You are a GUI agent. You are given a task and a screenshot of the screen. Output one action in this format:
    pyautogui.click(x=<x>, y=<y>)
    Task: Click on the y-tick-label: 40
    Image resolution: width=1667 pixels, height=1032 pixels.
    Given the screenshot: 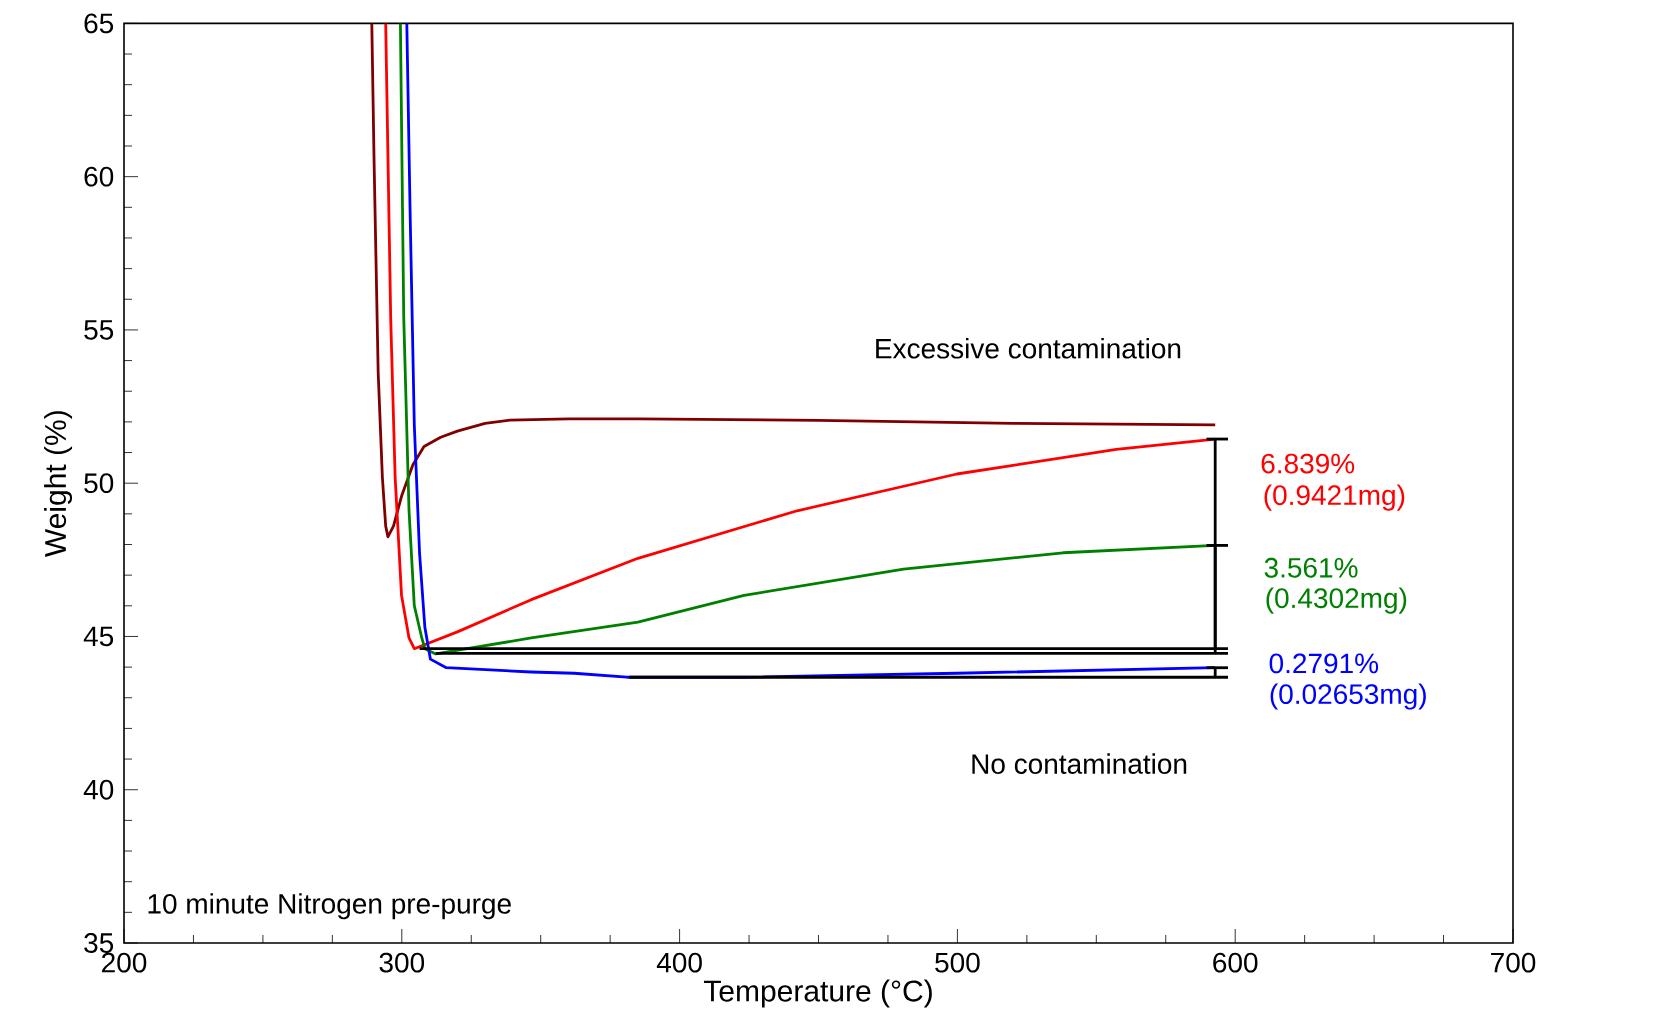 What is the action you would take?
    pyautogui.click(x=98, y=789)
    